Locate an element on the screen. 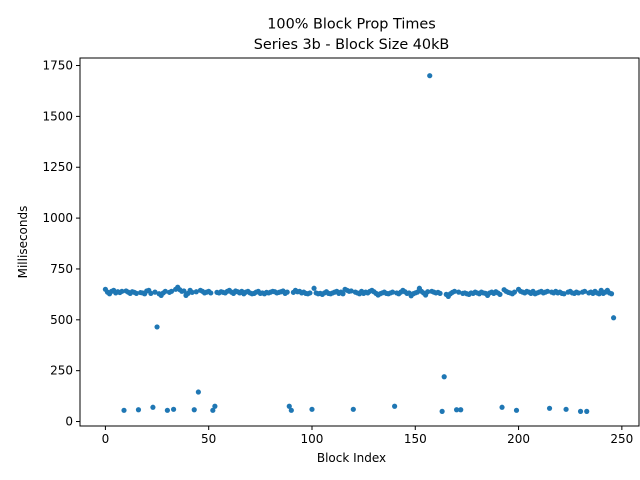  x-tick-label: 250 is located at coordinates (621, 439).